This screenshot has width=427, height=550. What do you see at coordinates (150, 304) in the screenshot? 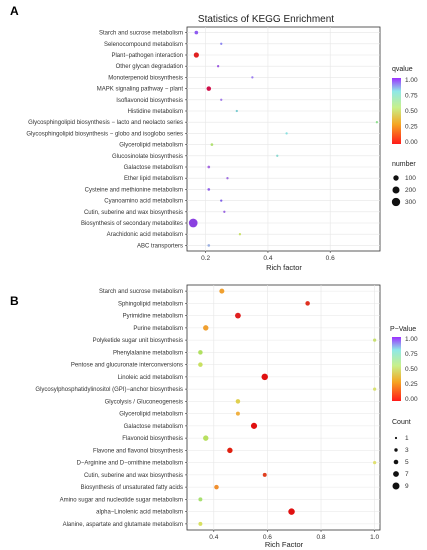
I see `y-tick-label: Sphingolipid metabolism` at bounding box center [150, 304].